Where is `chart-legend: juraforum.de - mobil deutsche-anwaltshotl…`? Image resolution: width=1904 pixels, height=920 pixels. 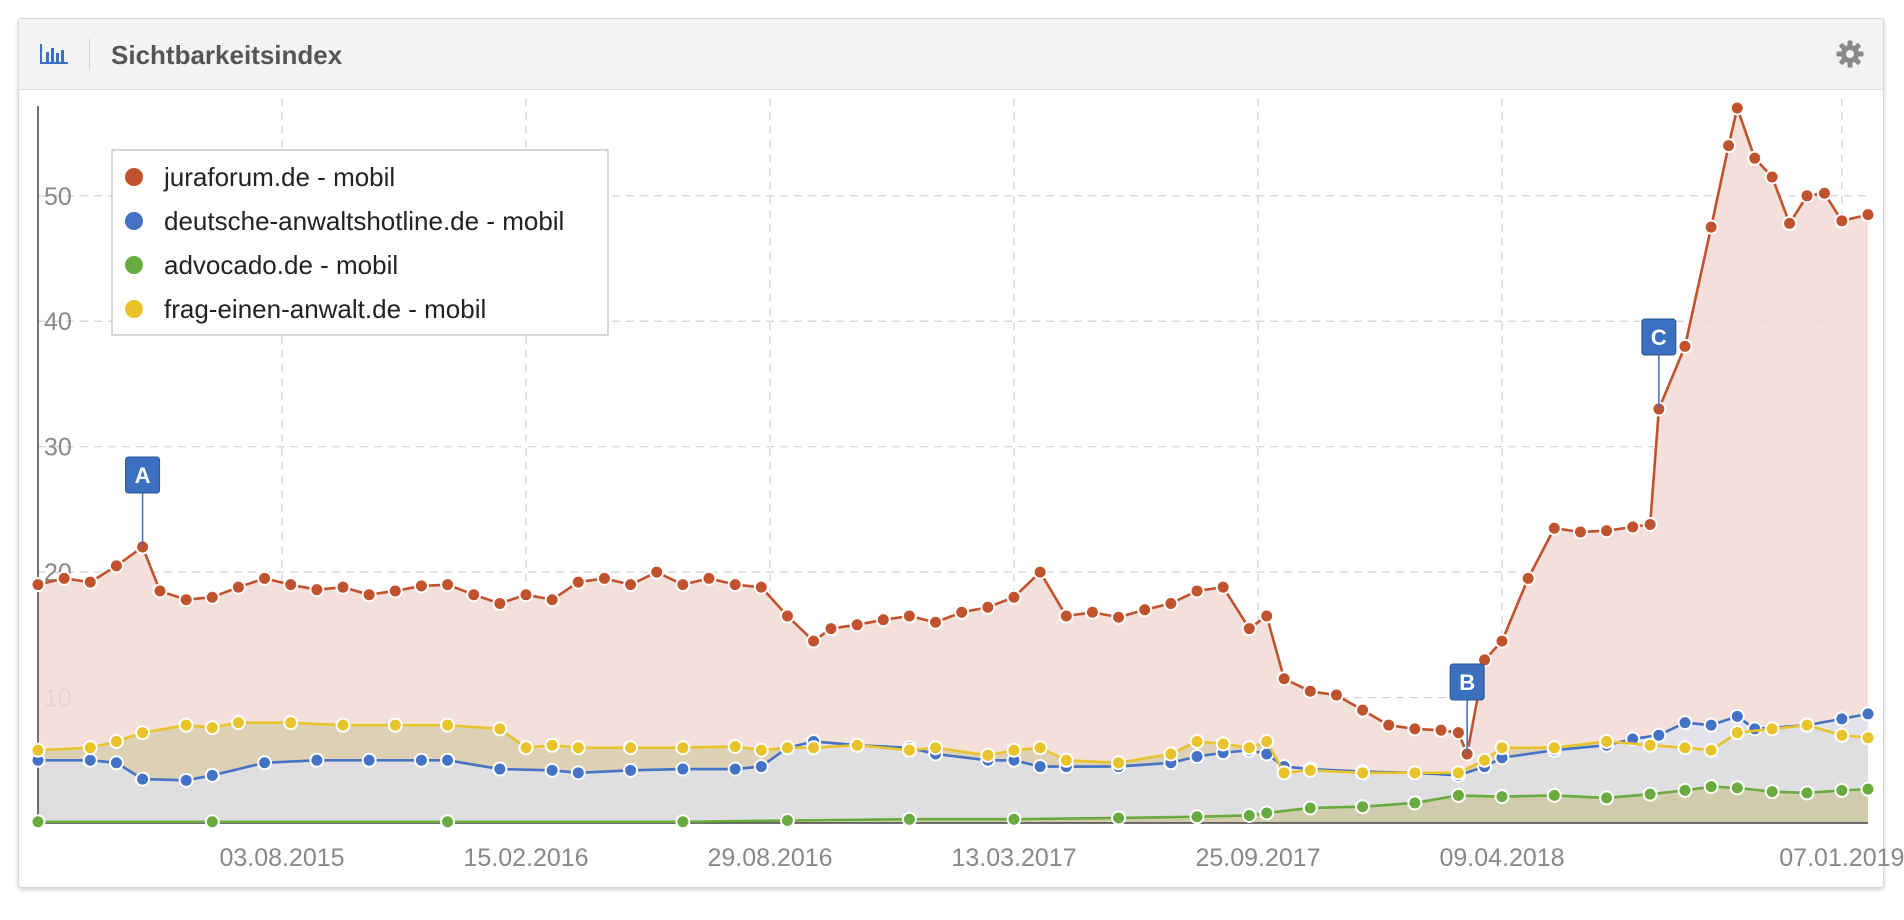
chart-legend: juraforum.de - mobil deutsche-anwaltshotl… is located at coordinates (360, 242).